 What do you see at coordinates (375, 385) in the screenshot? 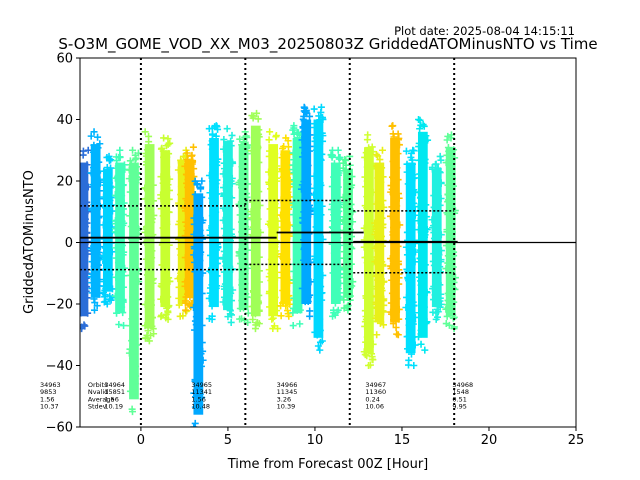
I see `stats-value: 34967` at bounding box center [375, 385].